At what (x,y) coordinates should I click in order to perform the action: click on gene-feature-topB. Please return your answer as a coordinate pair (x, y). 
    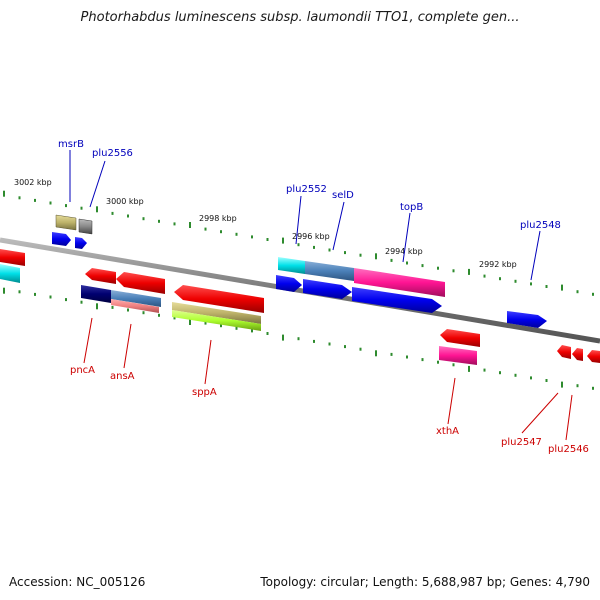
    Looking at the image, I should click on (399, 282).